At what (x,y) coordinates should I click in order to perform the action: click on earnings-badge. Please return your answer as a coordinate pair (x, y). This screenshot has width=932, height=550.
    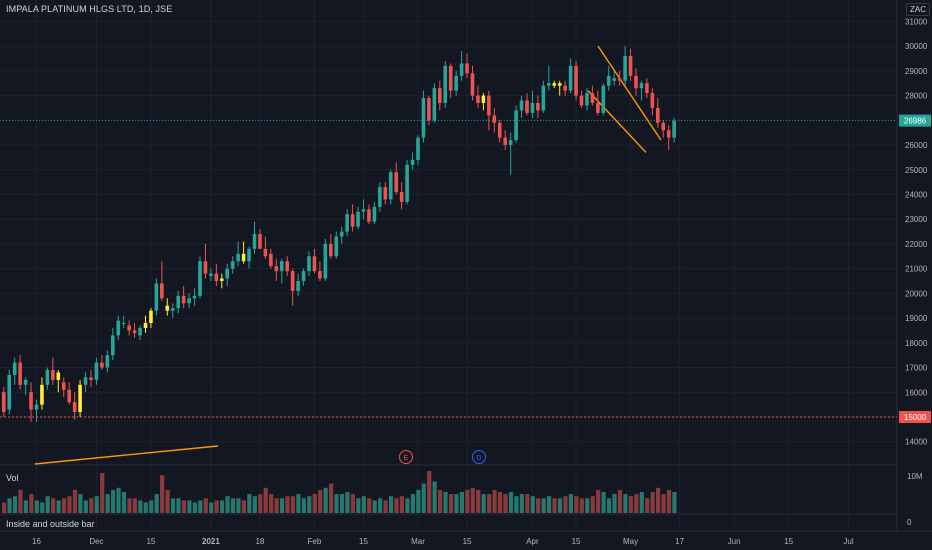
    Looking at the image, I should click on (406, 457).